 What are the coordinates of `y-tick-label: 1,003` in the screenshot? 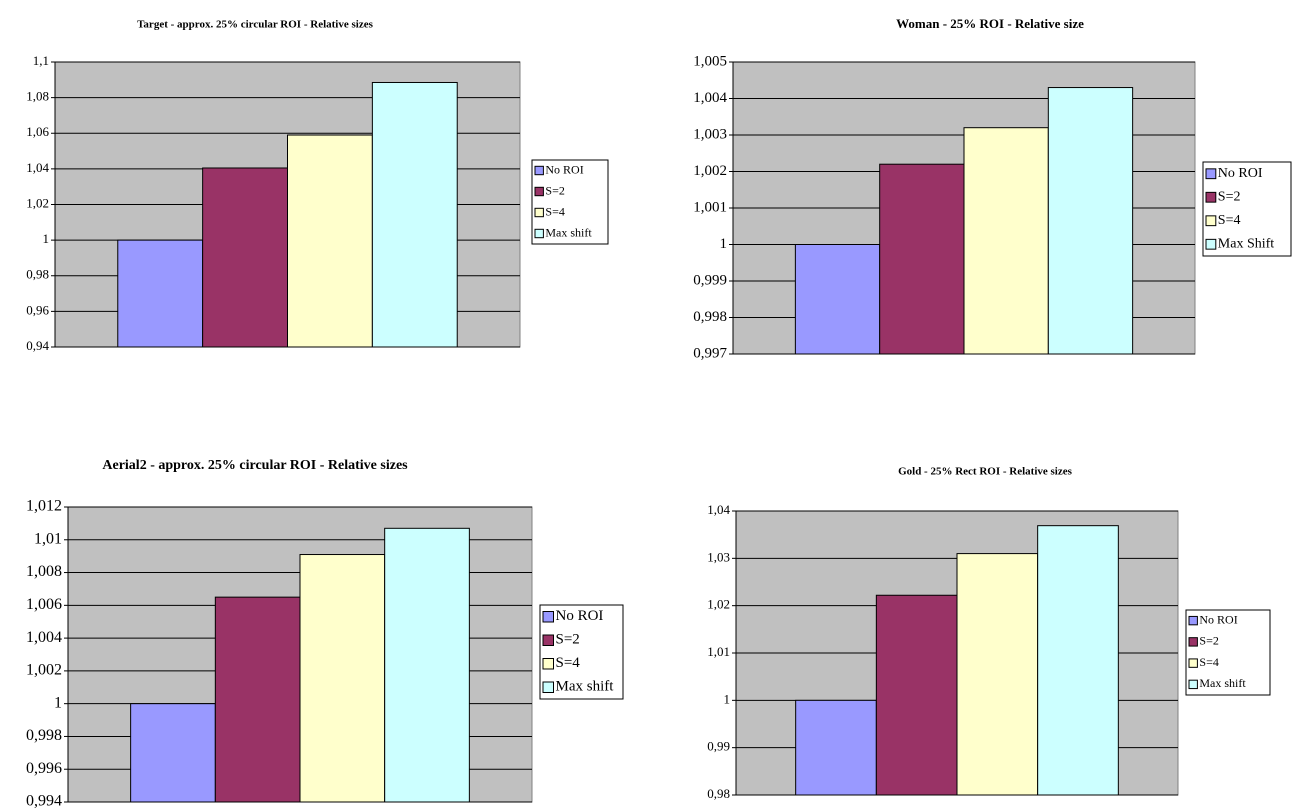 It's located at (710, 134).